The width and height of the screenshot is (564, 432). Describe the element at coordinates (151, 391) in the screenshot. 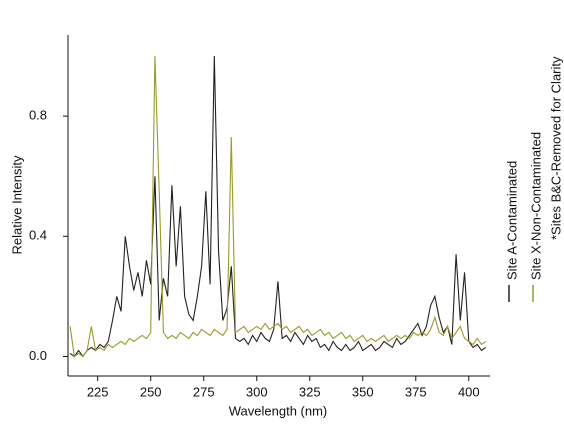

I see `x-tick-label: 250` at that location.